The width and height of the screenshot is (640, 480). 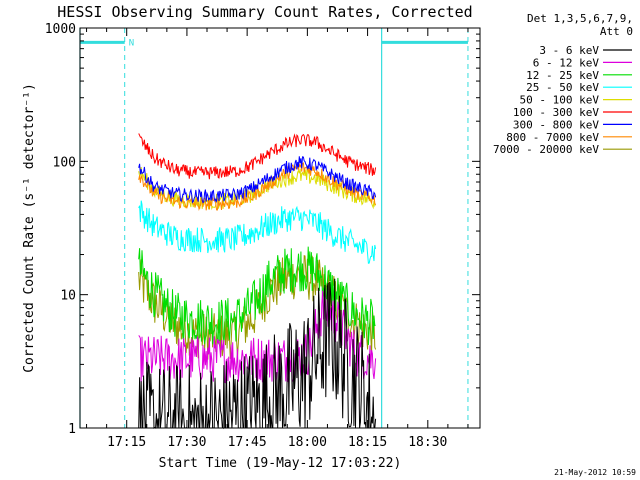 What do you see at coordinates (552, 137) in the screenshot?
I see `legend-entry-label-7: 800 - 7000 keV` at bounding box center [552, 137].